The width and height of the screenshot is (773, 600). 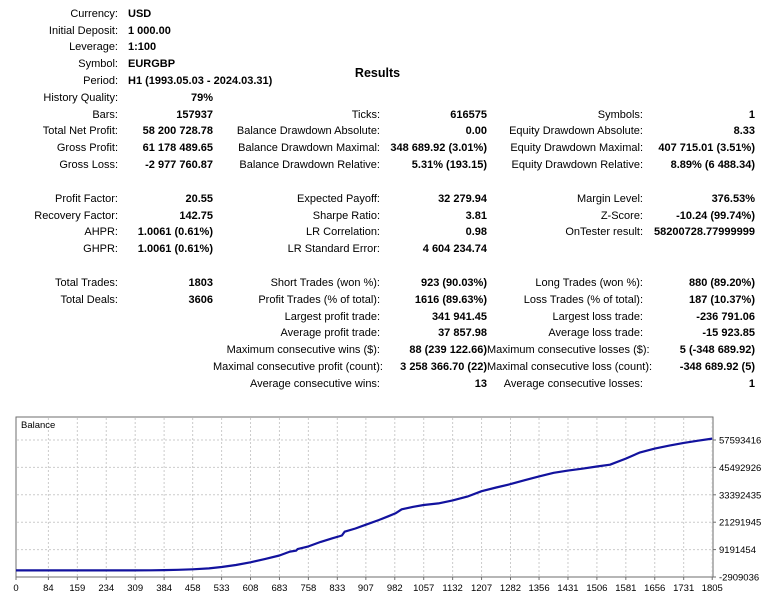 I want to click on x-axis-label: 159, so click(x=77, y=588).